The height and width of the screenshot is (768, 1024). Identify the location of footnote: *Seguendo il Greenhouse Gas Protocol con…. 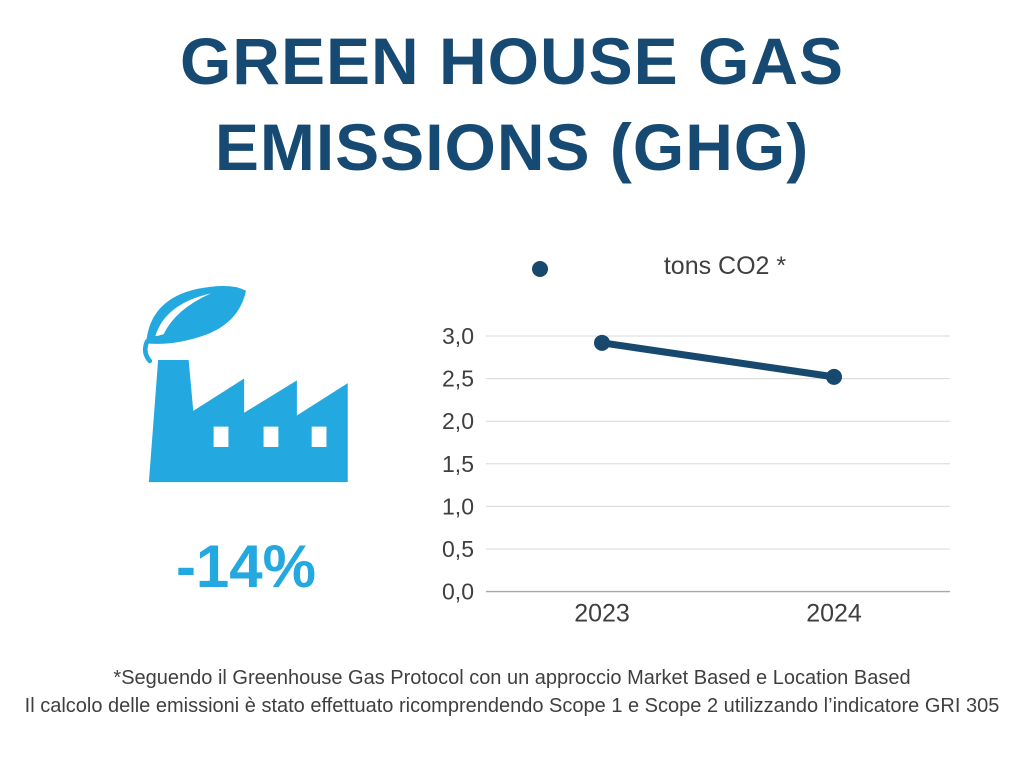
(512, 692).